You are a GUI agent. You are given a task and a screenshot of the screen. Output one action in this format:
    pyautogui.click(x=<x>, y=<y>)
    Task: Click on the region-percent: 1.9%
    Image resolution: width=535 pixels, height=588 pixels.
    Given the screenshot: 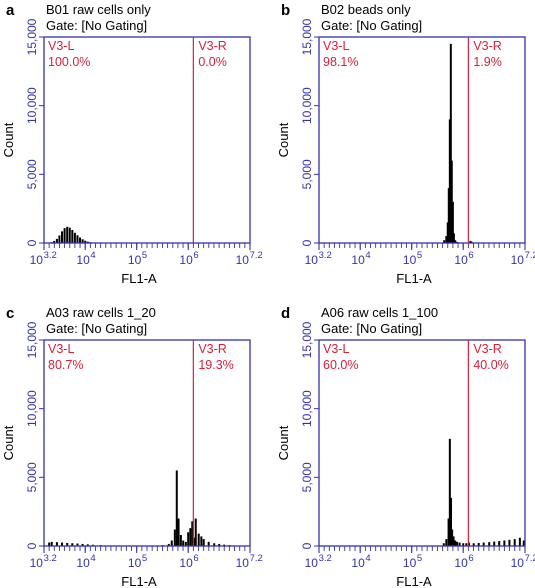 What is the action you would take?
    pyautogui.click(x=487, y=62)
    